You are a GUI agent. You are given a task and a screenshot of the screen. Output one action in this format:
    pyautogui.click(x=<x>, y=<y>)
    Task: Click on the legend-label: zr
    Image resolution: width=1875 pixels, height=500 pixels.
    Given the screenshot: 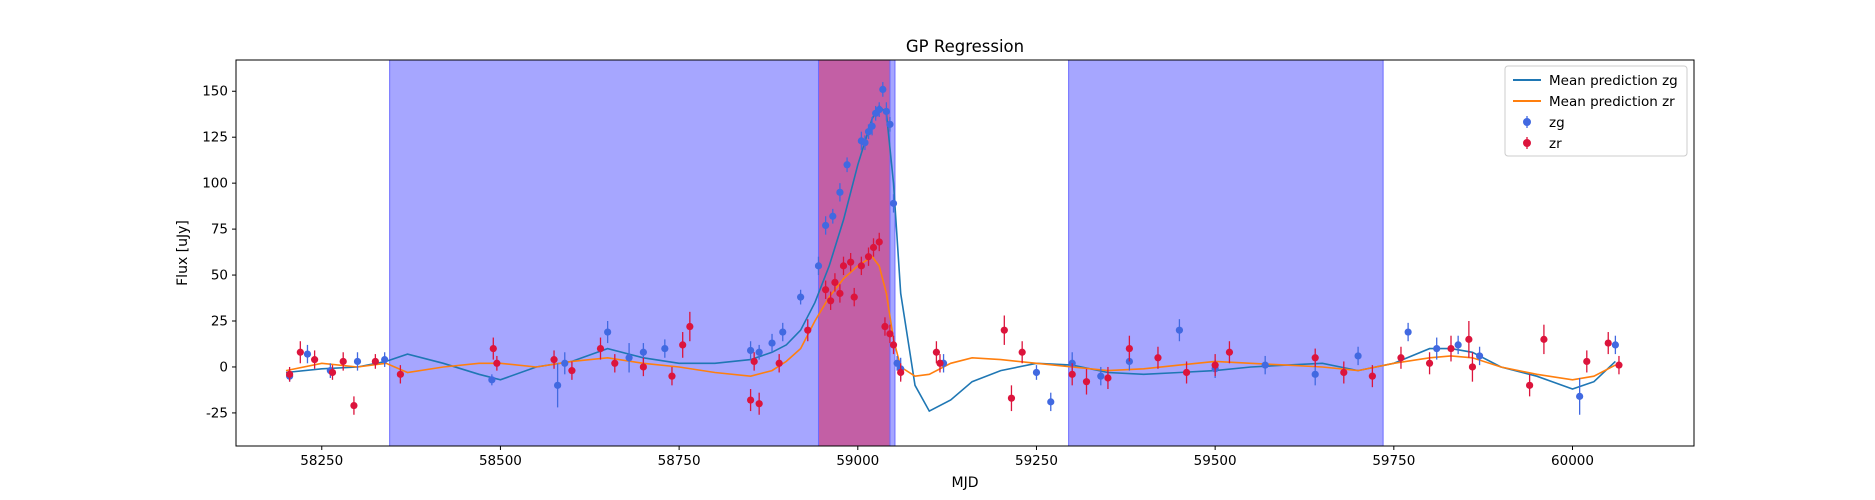 What is the action you would take?
    pyautogui.click(x=1555, y=144)
    